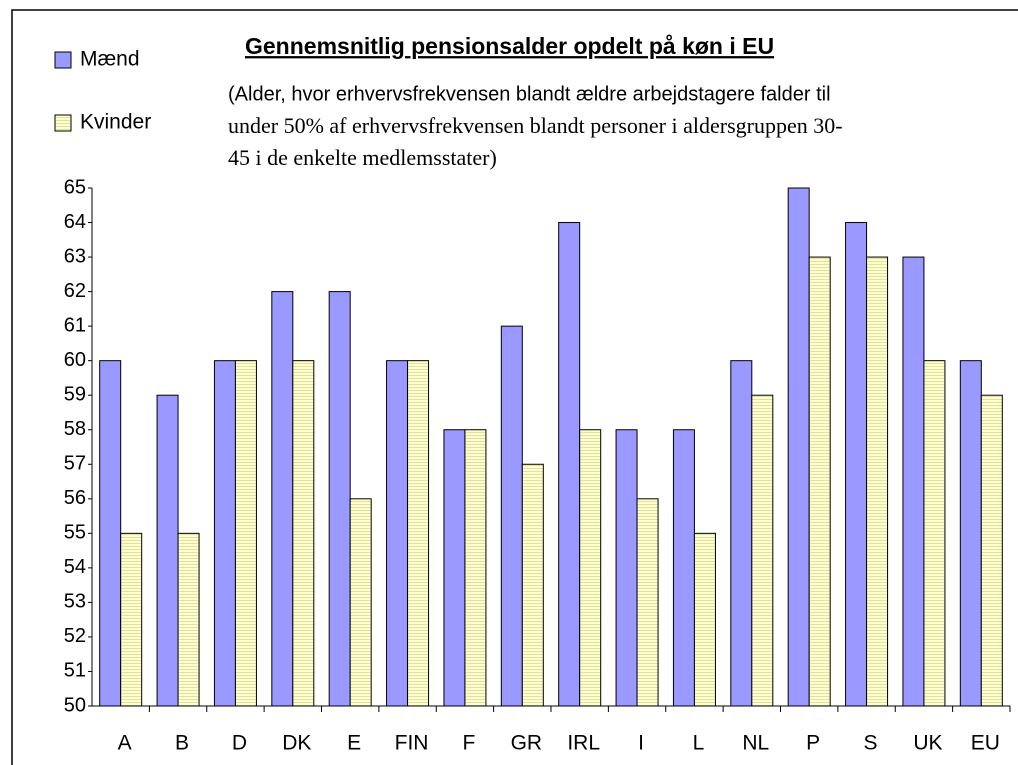 The width and height of the screenshot is (1018, 765). I want to click on subtitle: 45 i de enkelte medlemsstater), so click(362, 157).